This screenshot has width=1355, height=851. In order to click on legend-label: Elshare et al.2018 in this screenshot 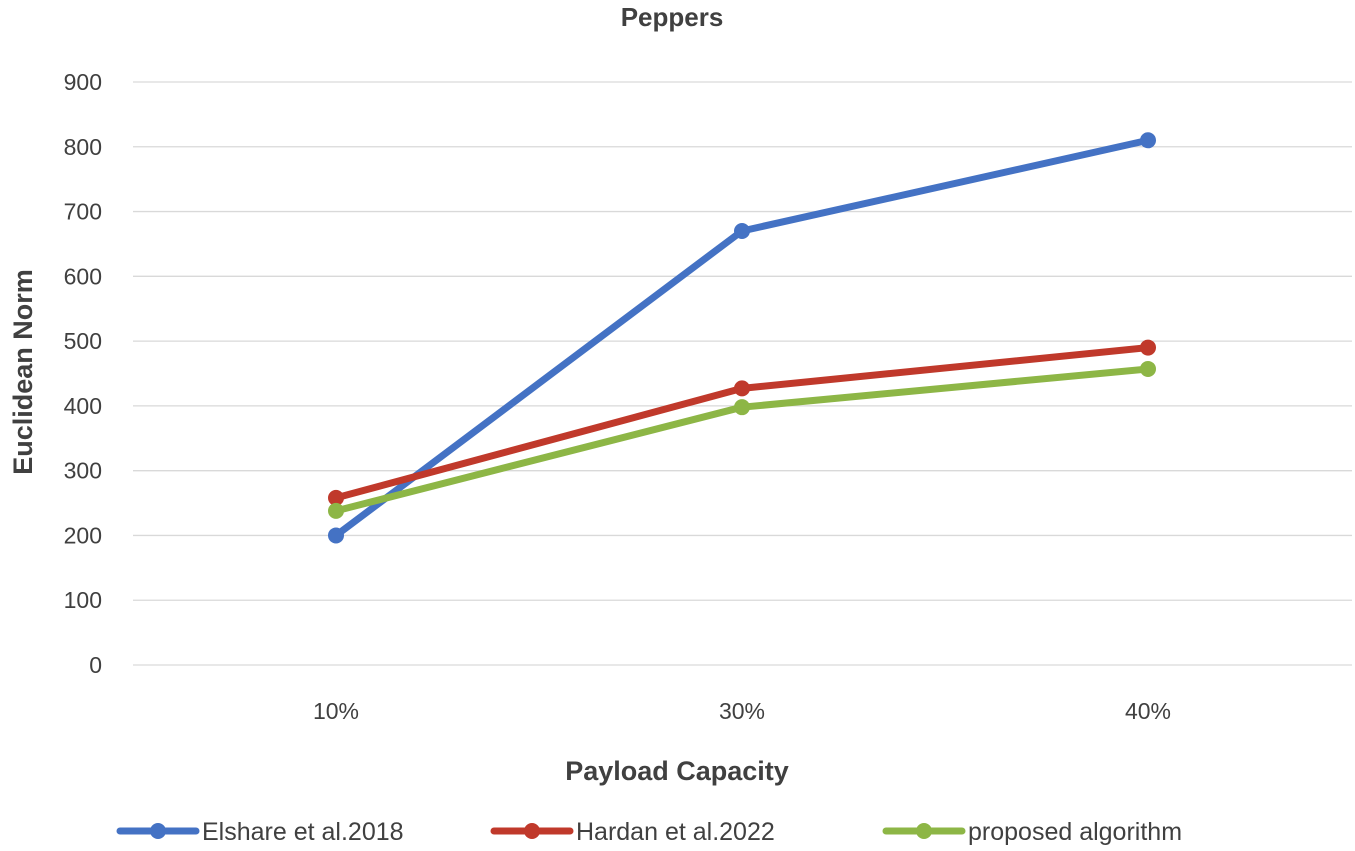, I will do `click(303, 832)`.